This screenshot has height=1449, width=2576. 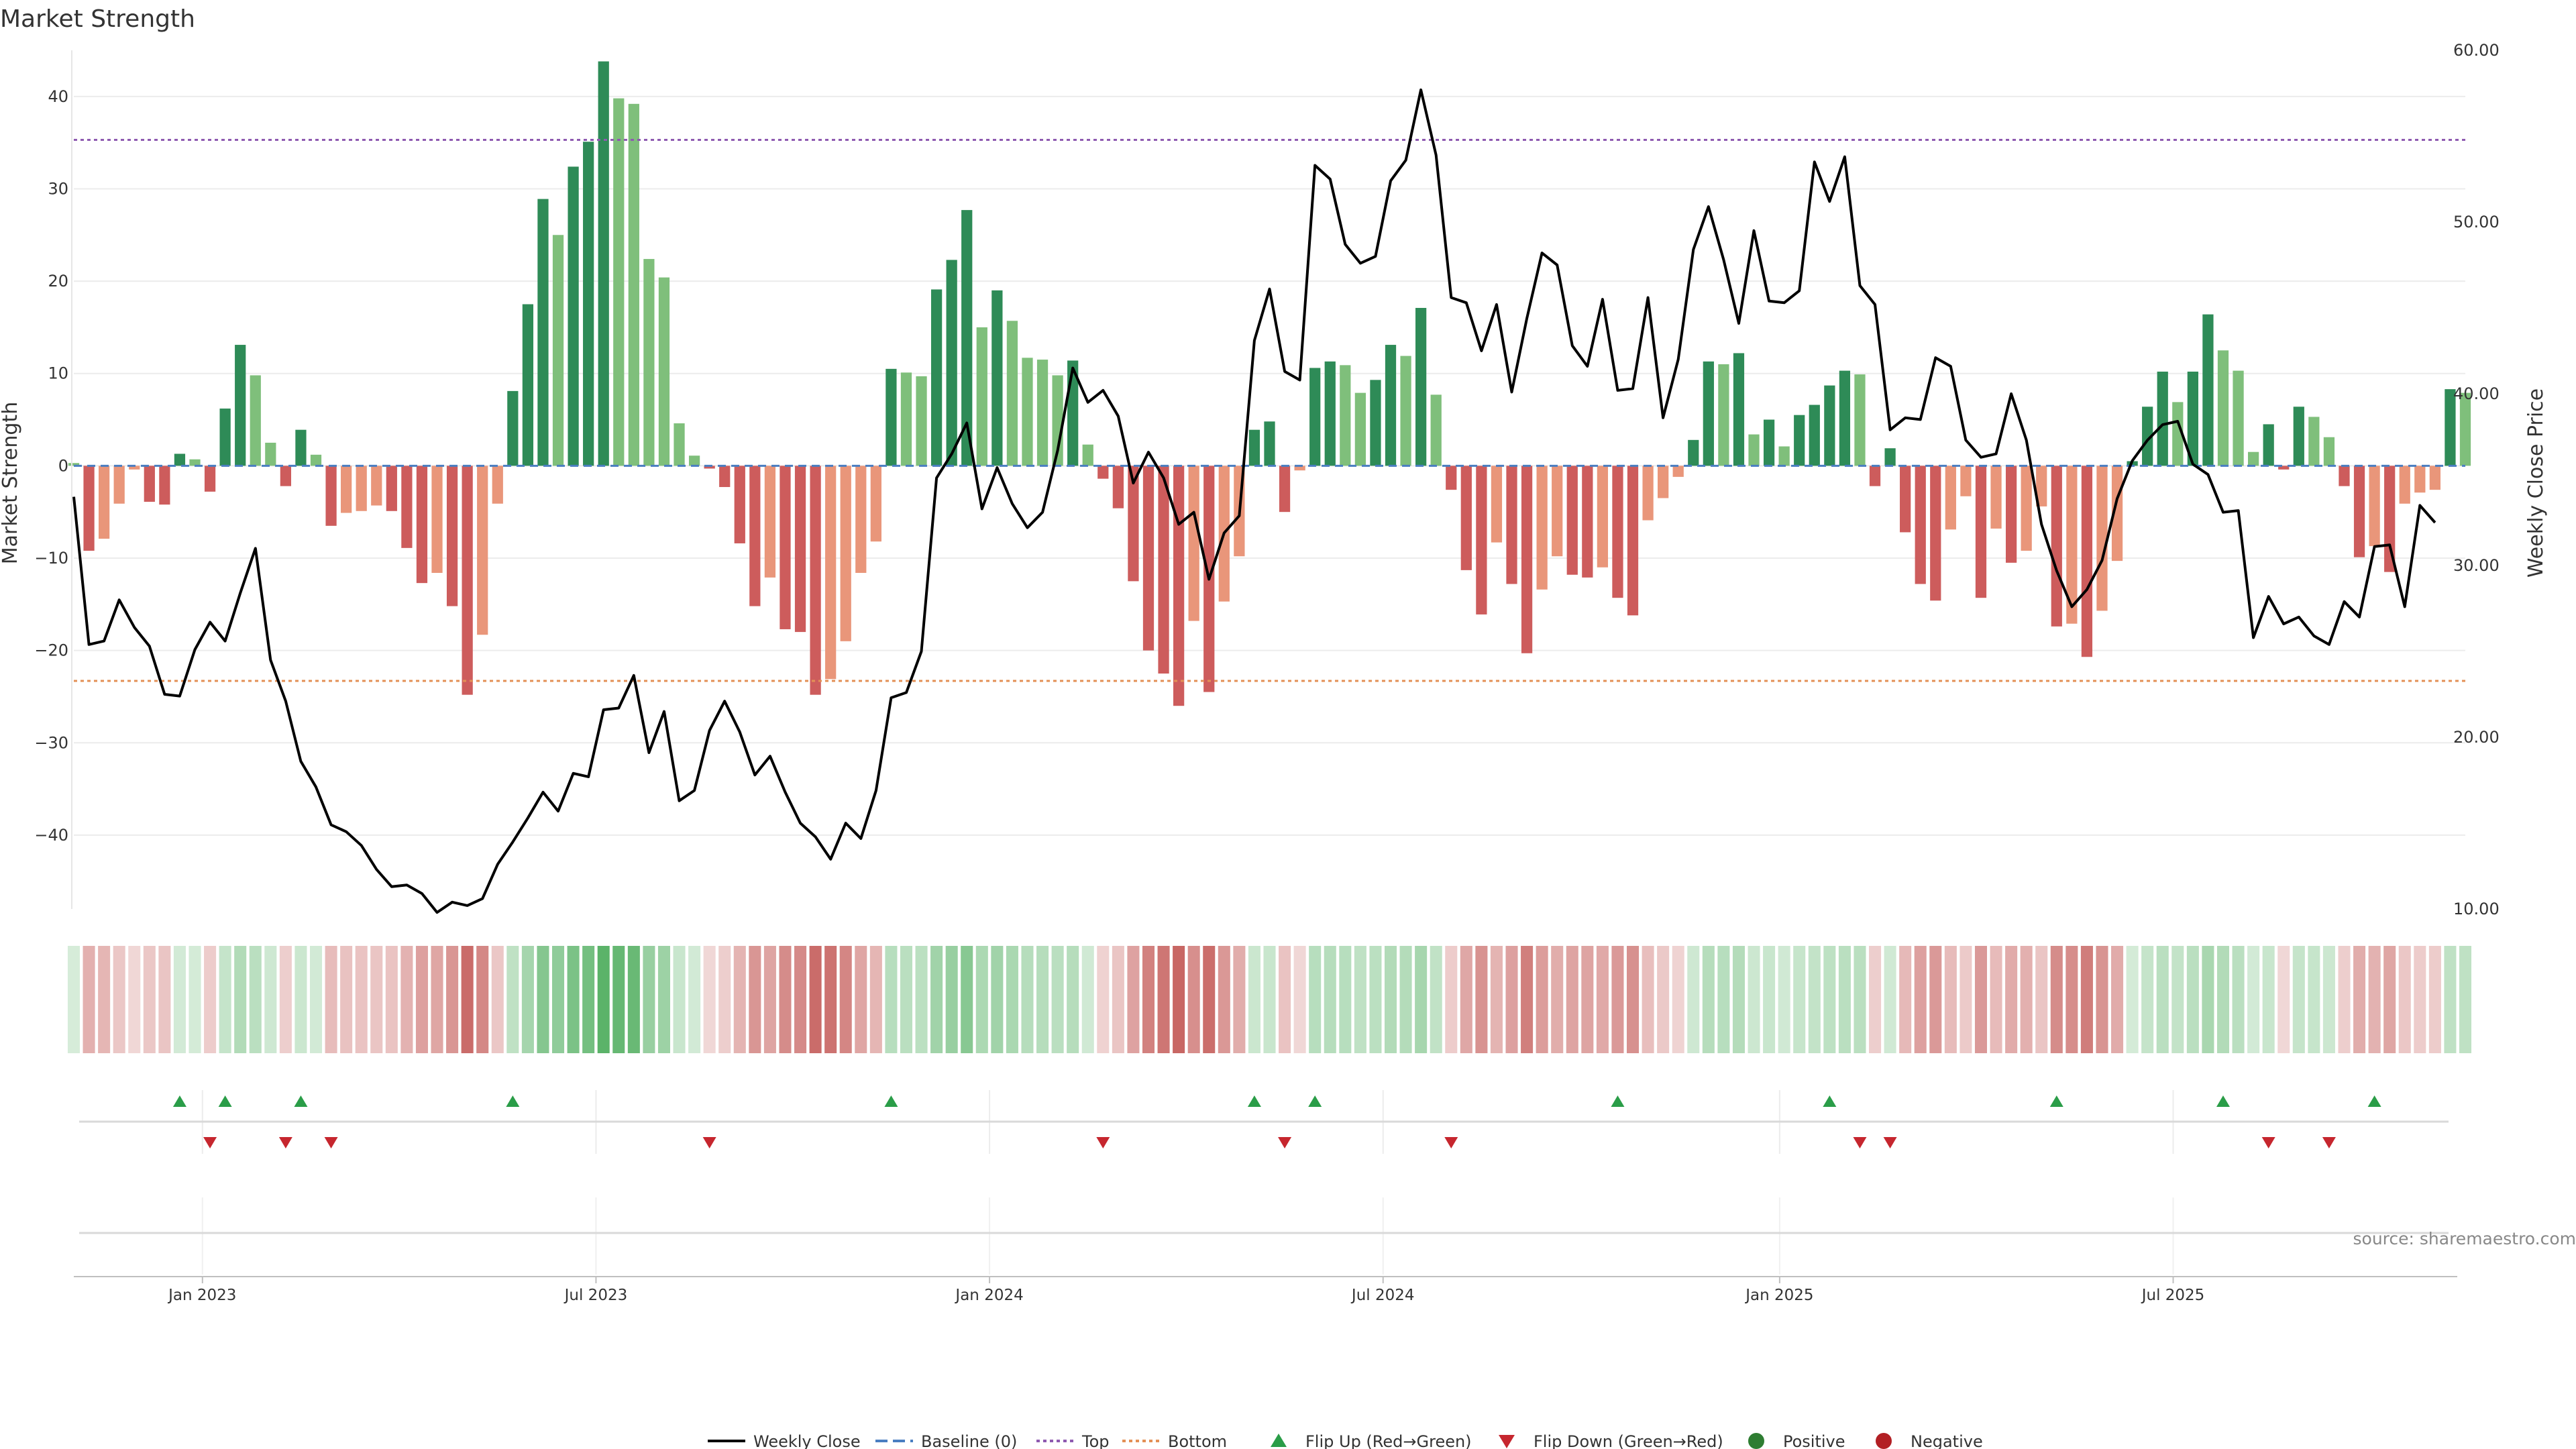 What do you see at coordinates (97, 19) in the screenshot?
I see `chart-title: Market Strength` at bounding box center [97, 19].